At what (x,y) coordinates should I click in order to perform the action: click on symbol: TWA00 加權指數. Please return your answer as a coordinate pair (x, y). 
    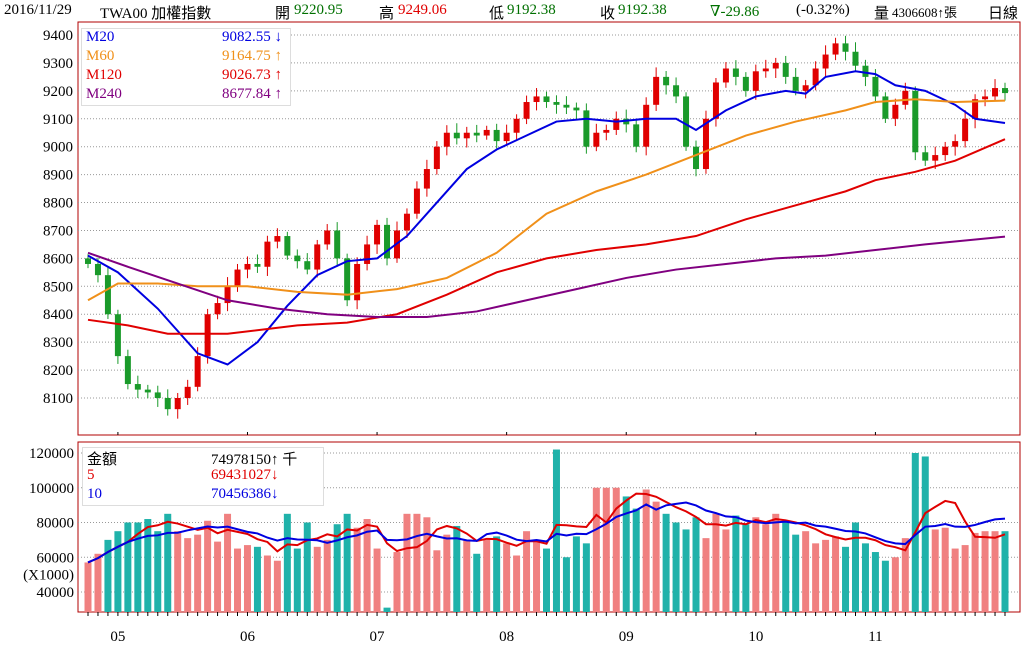
    Looking at the image, I should click on (156, 14).